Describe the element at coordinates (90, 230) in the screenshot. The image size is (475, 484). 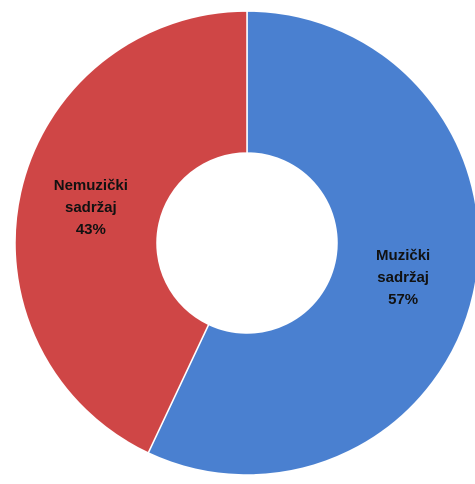
I see `value-label: 43%` at that location.